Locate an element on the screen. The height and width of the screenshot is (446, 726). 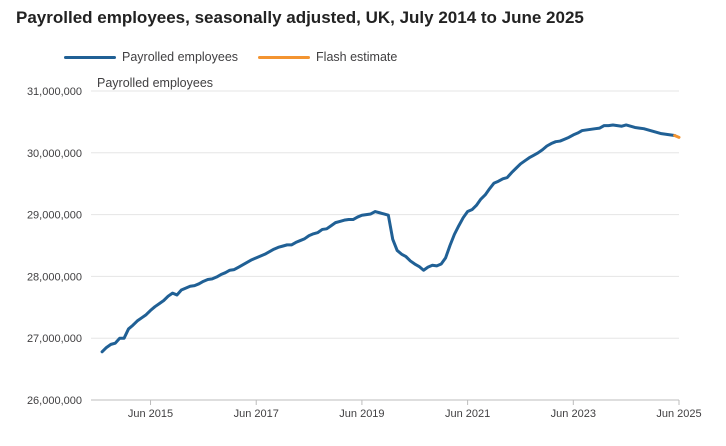
y-tick-label-5: 31,000,000 is located at coordinates (54, 92).